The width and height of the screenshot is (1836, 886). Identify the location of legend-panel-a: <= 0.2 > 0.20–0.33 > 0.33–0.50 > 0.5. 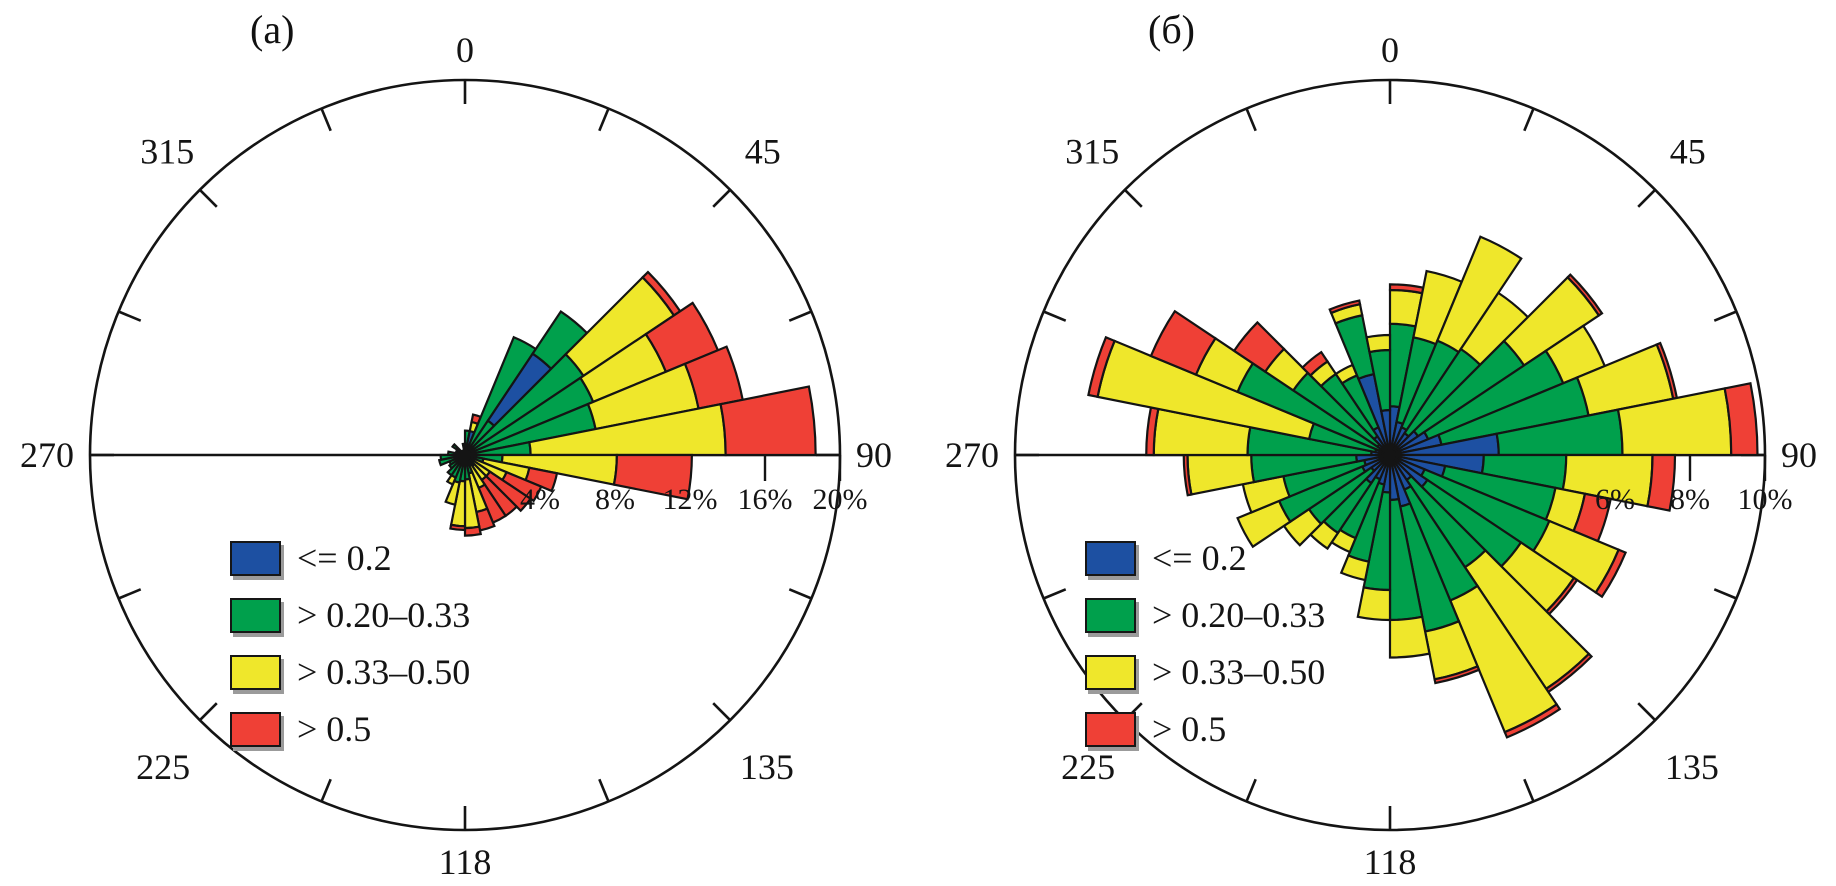
(350, 643).